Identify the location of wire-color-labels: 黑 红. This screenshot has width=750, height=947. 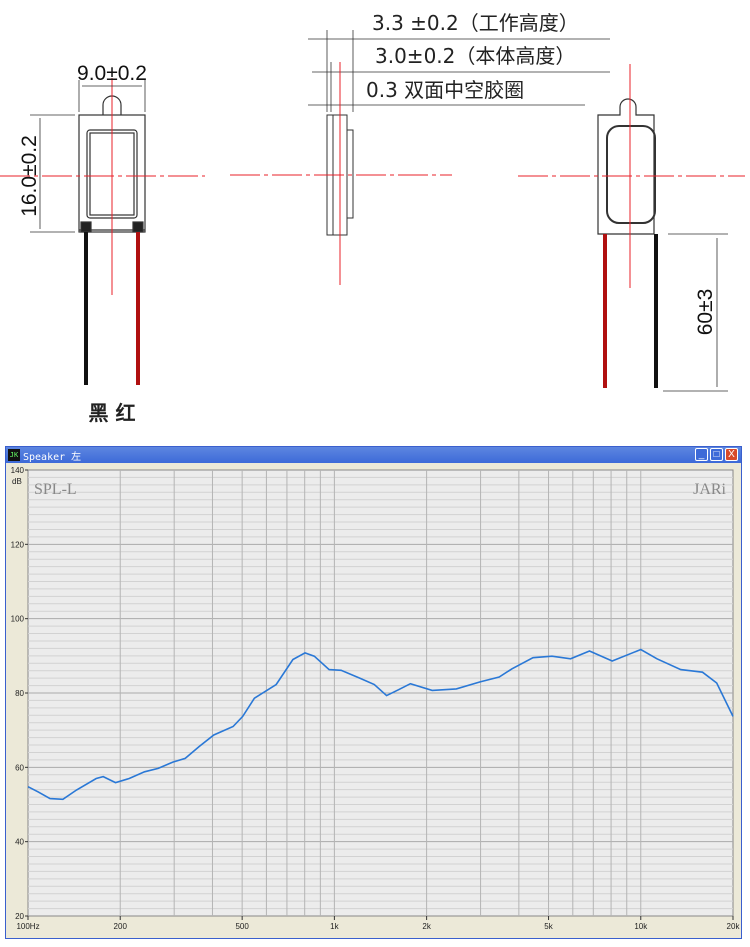
(112, 413).